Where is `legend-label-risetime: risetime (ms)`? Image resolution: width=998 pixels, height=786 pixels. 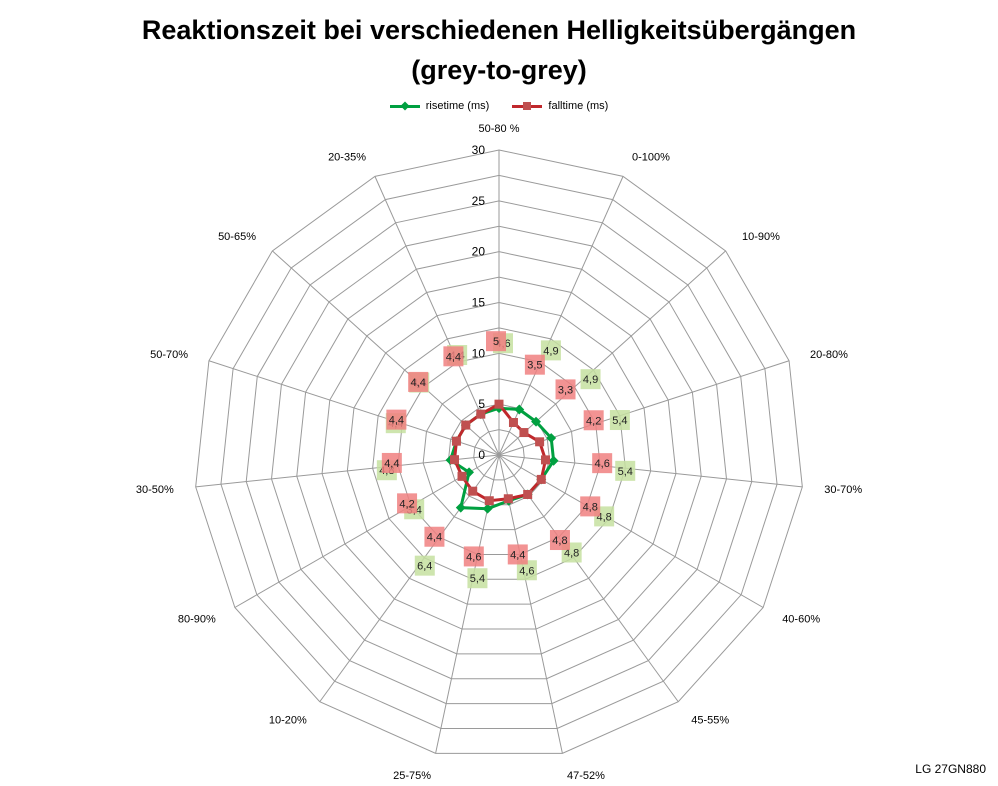
legend-label-risetime: risetime (ms) is located at coordinates (457, 106).